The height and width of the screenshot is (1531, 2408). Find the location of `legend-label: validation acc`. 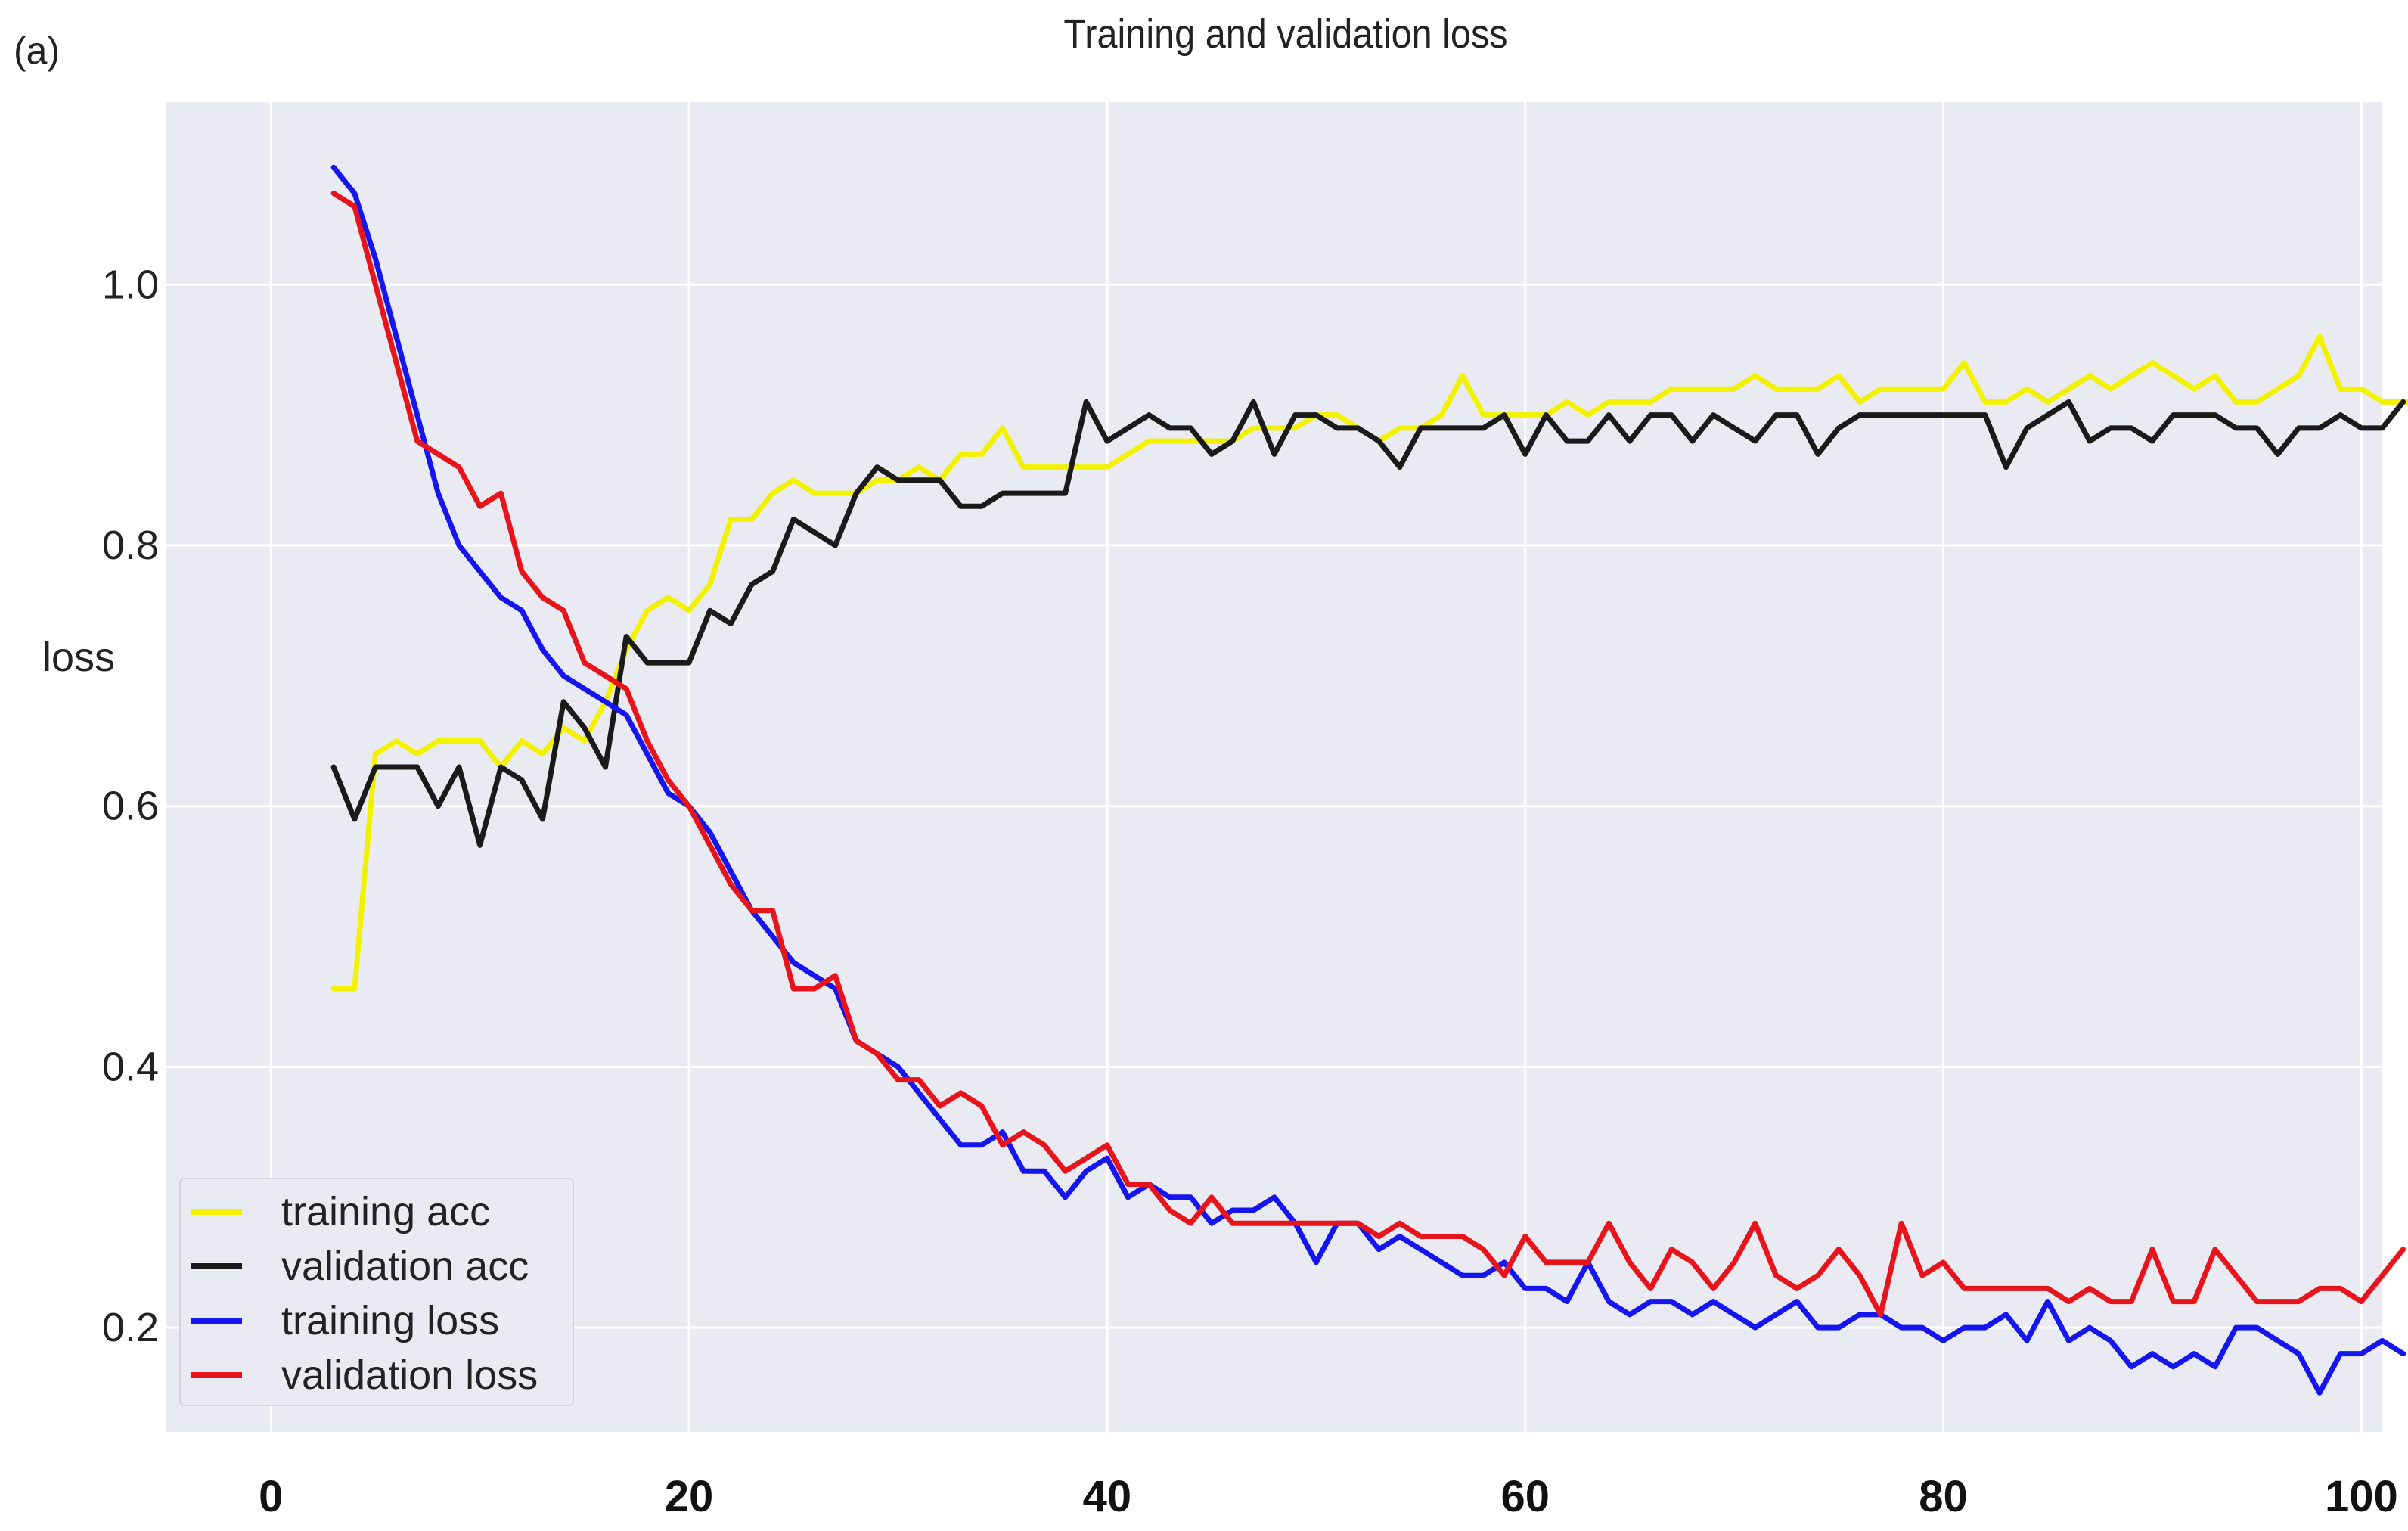

legend-label: validation acc is located at coordinates (405, 1266).